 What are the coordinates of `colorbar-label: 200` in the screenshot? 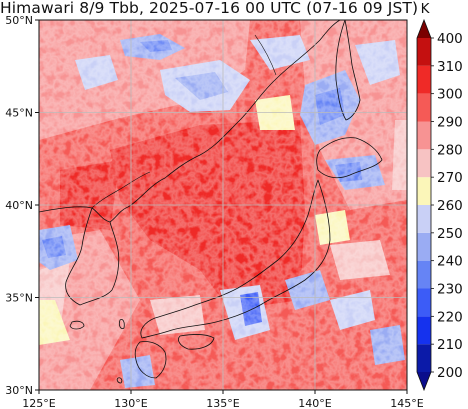 It's located at (450, 373).